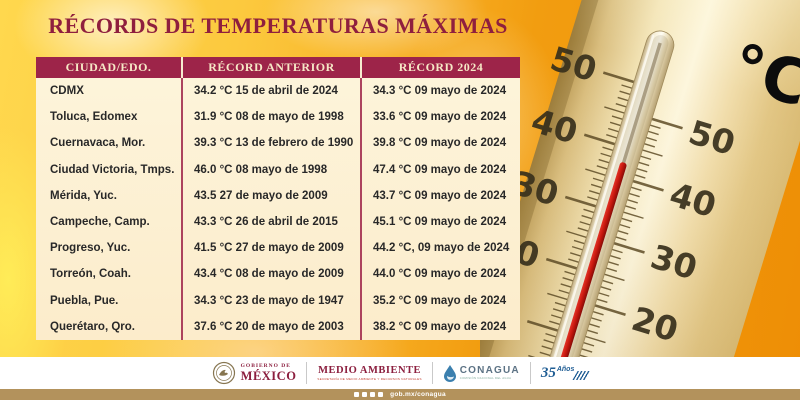 This screenshot has width=800, height=400. Describe the element at coordinates (440, 326) in the screenshot. I see `record-2024-cell: 38.2 °C 09 mayo de 2024` at that location.